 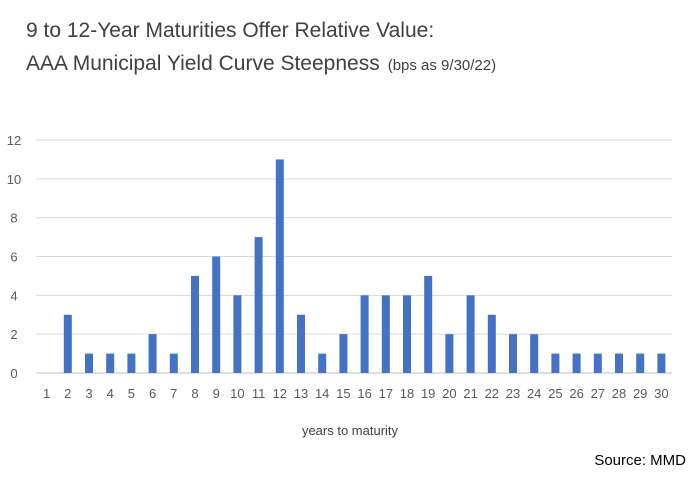 What do you see at coordinates (534, 393) in the screenshot?
I see `x-tick-label: 24` at bounding box center [534, 393].